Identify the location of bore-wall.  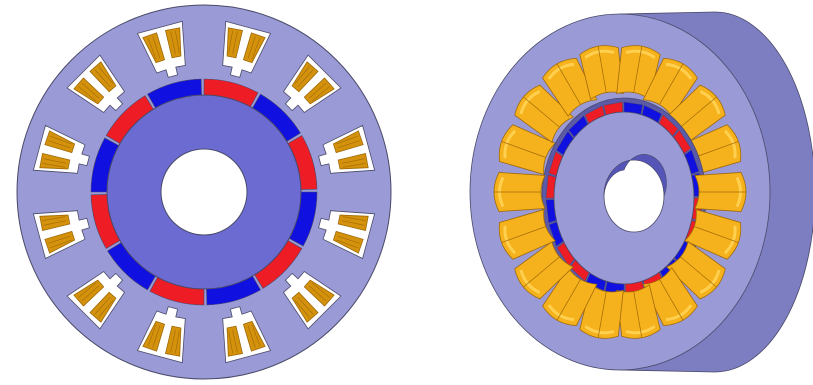
(635, 175).